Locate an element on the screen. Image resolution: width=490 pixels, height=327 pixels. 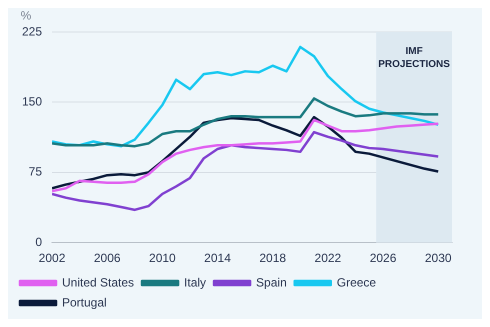
y-tick-label: 75 is located at coordinates (35, 171).